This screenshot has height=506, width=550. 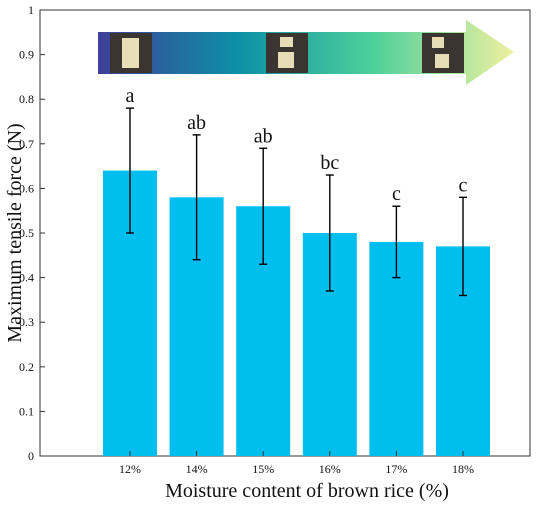 What do you see at coordinates (26, 411) in the screenshot?
I see `y-tick-label: 0.1` at bounding box center [26, 411].